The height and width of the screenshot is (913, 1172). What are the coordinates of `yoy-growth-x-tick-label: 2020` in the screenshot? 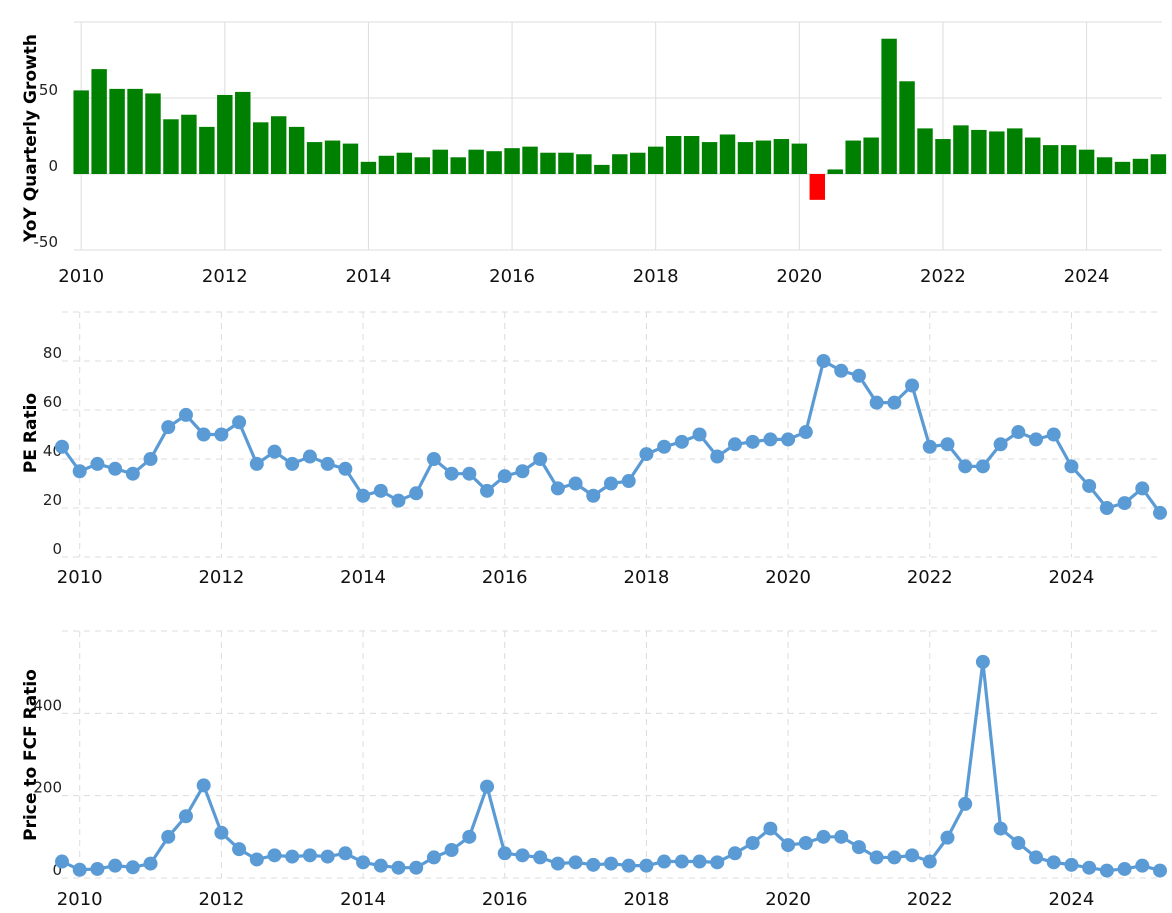 It's located at (799, 276).